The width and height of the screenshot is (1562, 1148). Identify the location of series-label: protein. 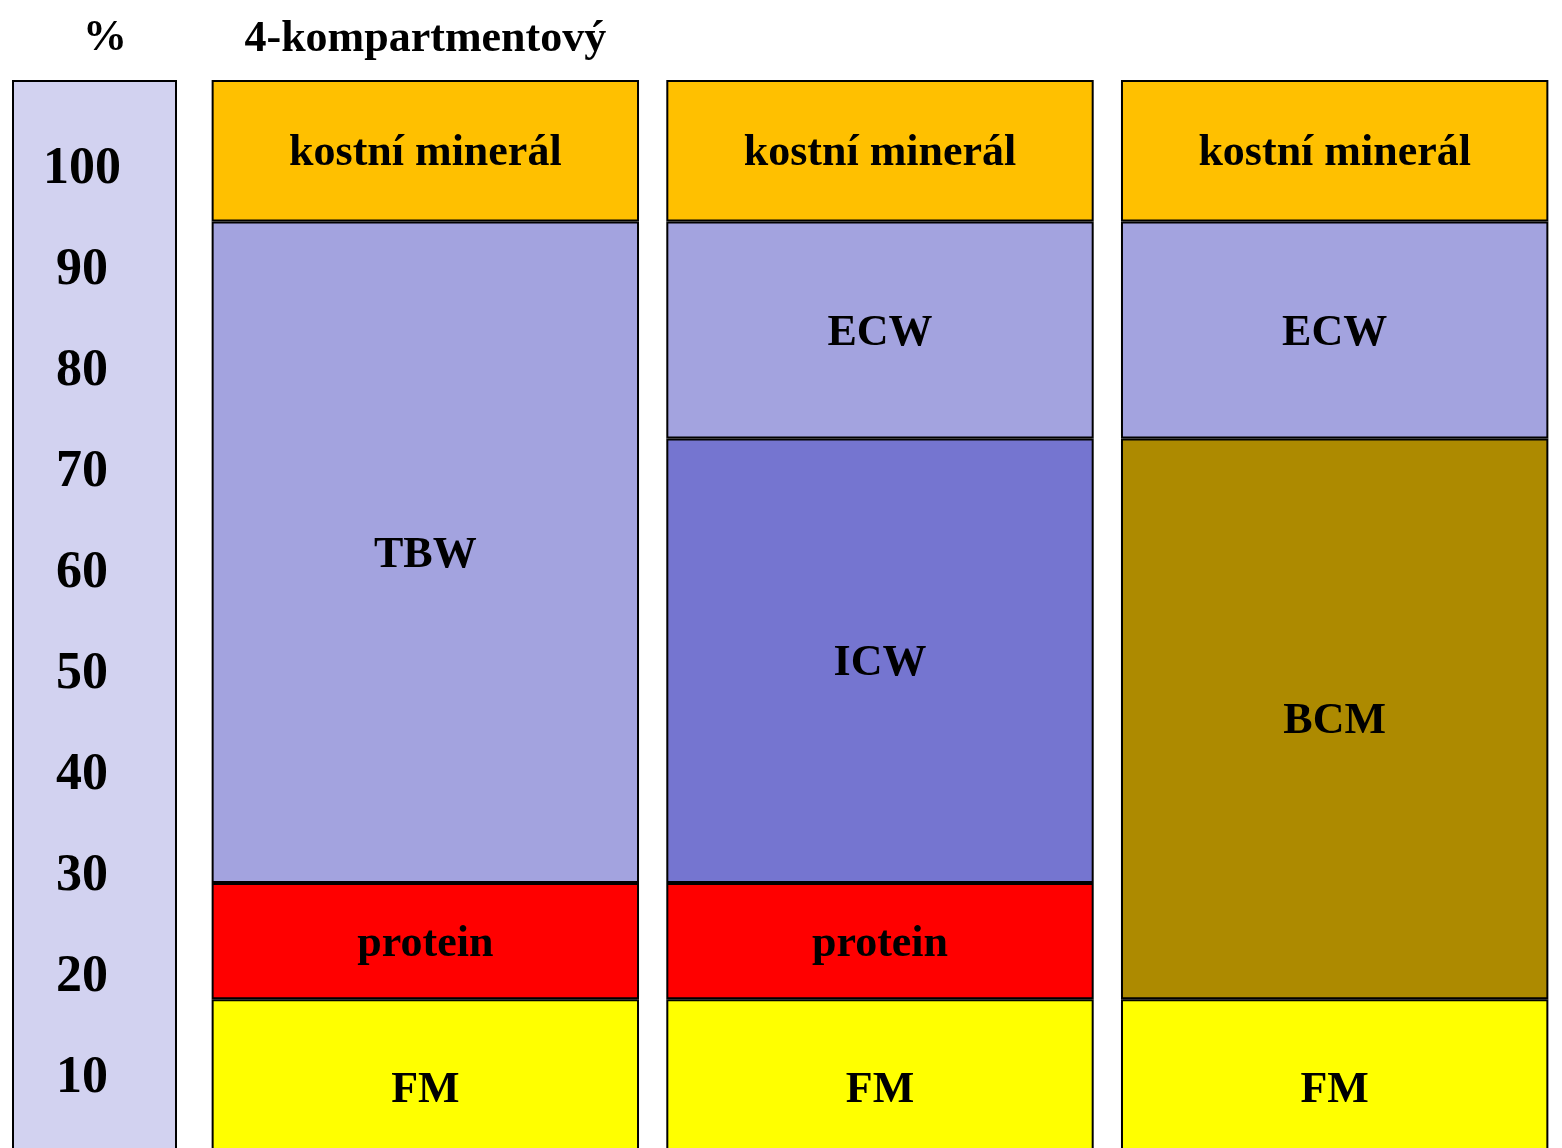
(425, 941).